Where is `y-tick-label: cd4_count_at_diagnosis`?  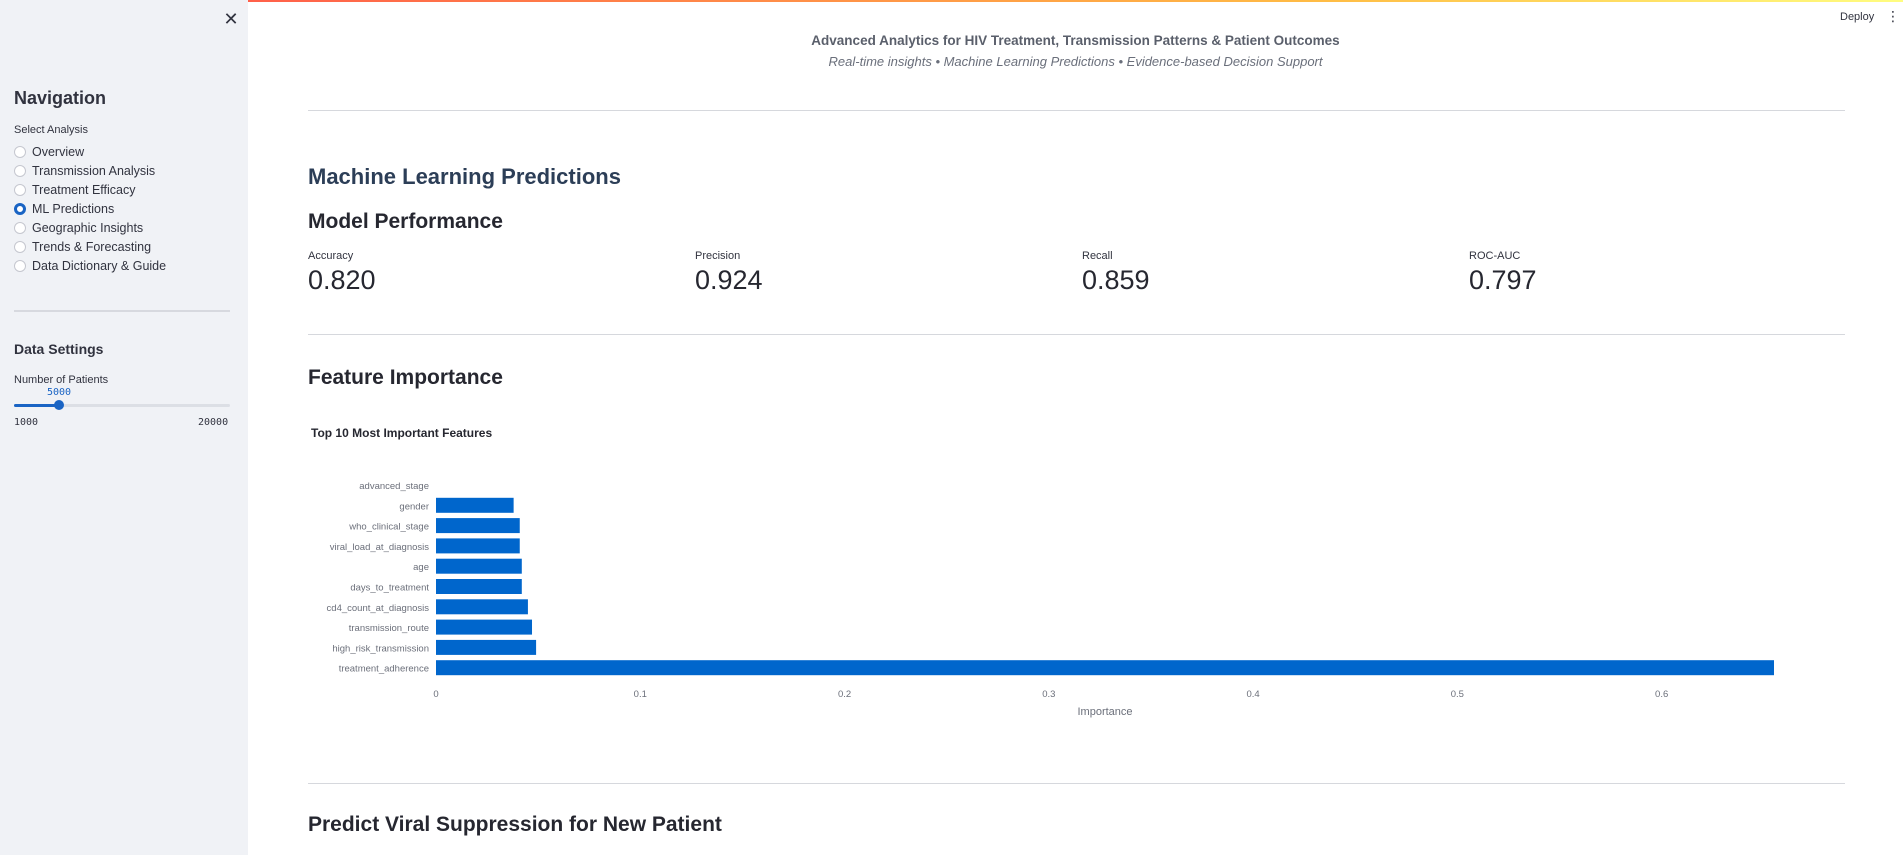
y-tick-label: cd4_count_at_diagnosis is located at coordinates (378, 608).